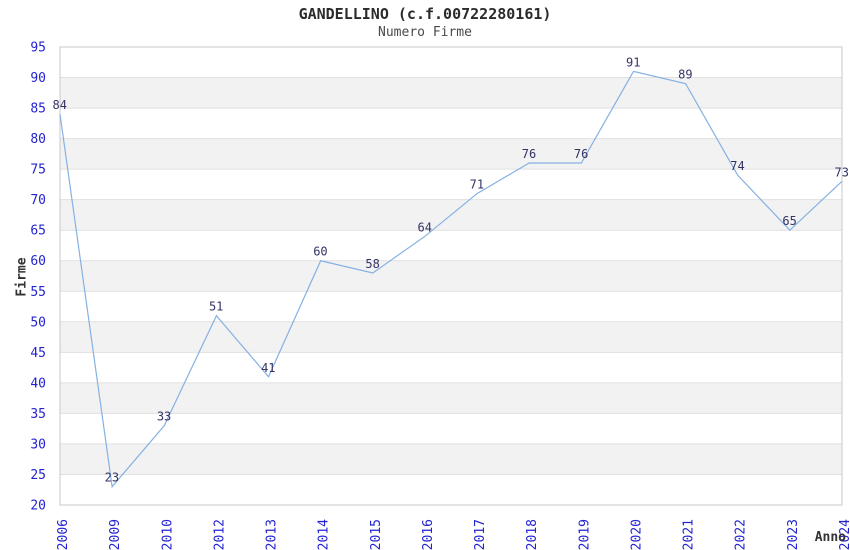 Image resolution: width=850 pixels, height=550 pixels. What do you see at coordinates (636, 534) in the screenshot?
I see `x-tick-label: 2020` at bounding box center [636, 534].